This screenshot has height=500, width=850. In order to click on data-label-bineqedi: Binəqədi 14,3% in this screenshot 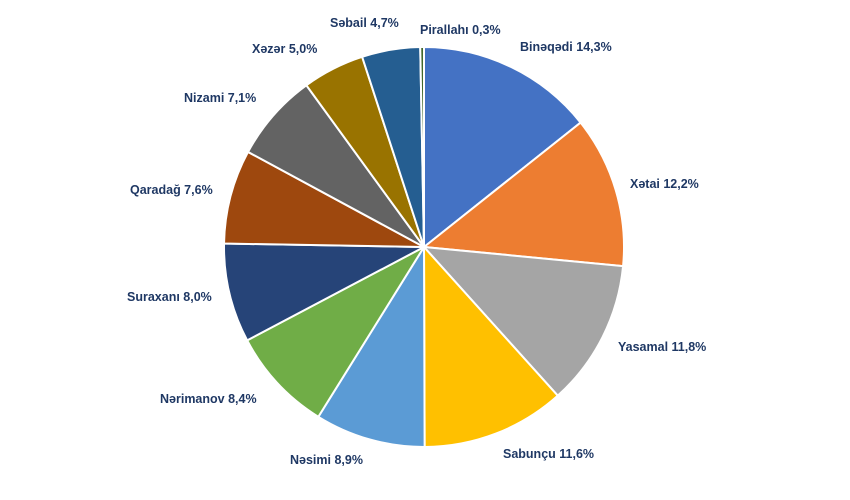, I will do `click(566, 47)`.